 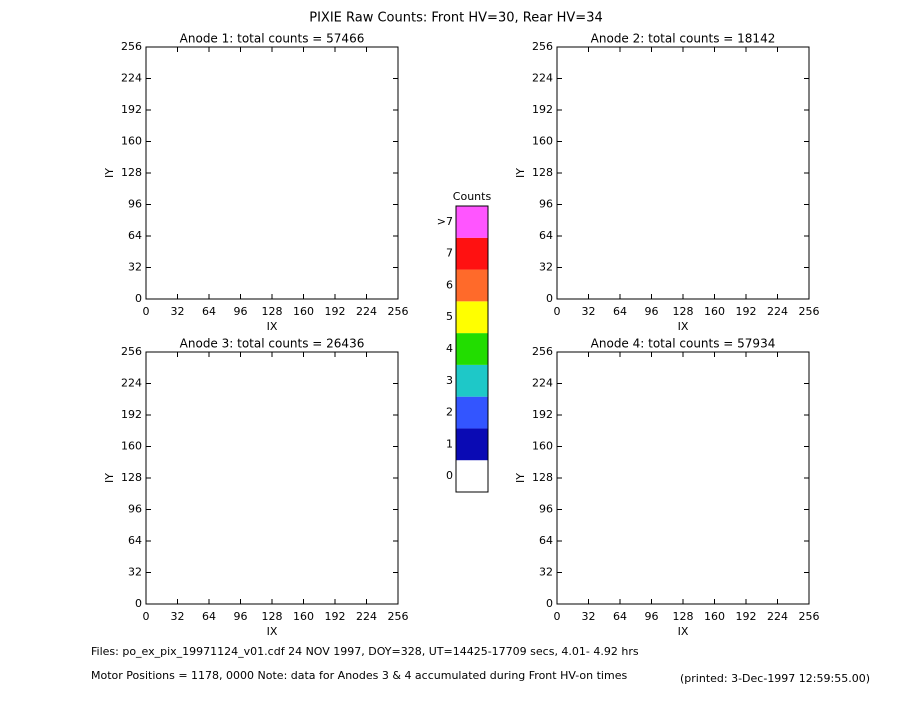 I want to click on colorbar-label: 4, so click(x=449, y=348).